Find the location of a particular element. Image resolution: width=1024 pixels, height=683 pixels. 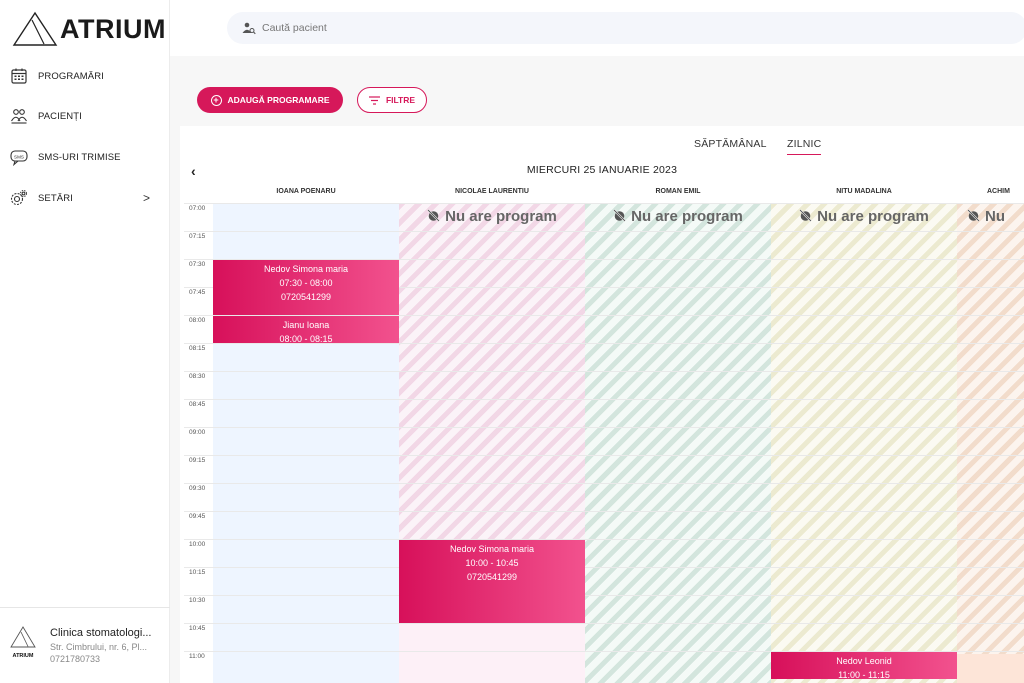

filters-label: FILTRE is located at coordinates (400, 100).